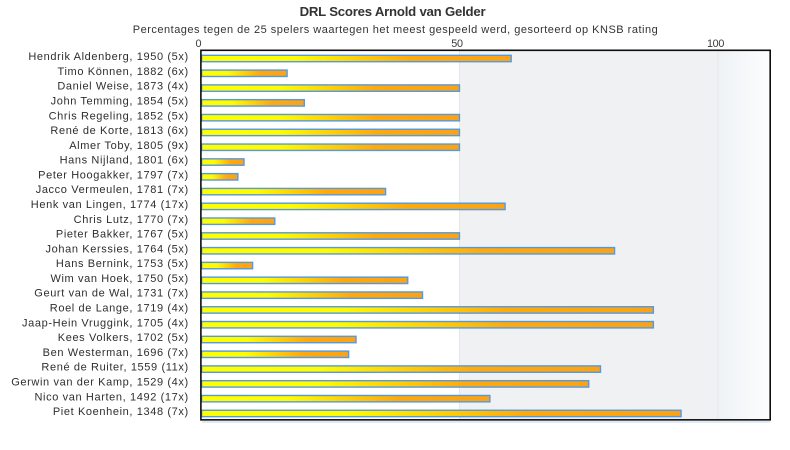  What do you see at coordinates (121, 412) in the screenshot?
I see `svg-text: Piet Koenhein, 1348 (7x)` at bounding box center [121, 412].